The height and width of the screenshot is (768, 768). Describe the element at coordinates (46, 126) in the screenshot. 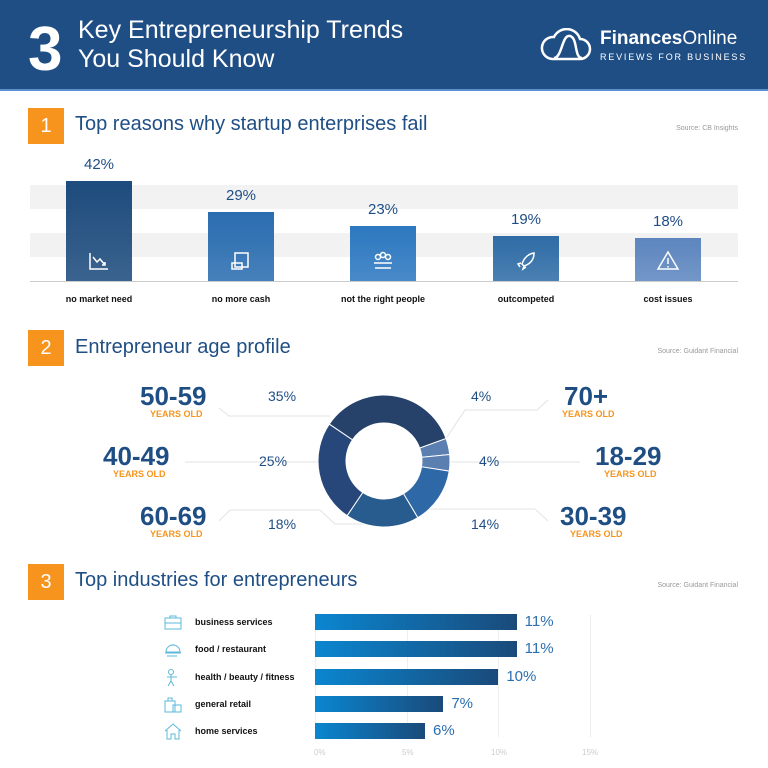

I see `section-number-1: 1` at that location.